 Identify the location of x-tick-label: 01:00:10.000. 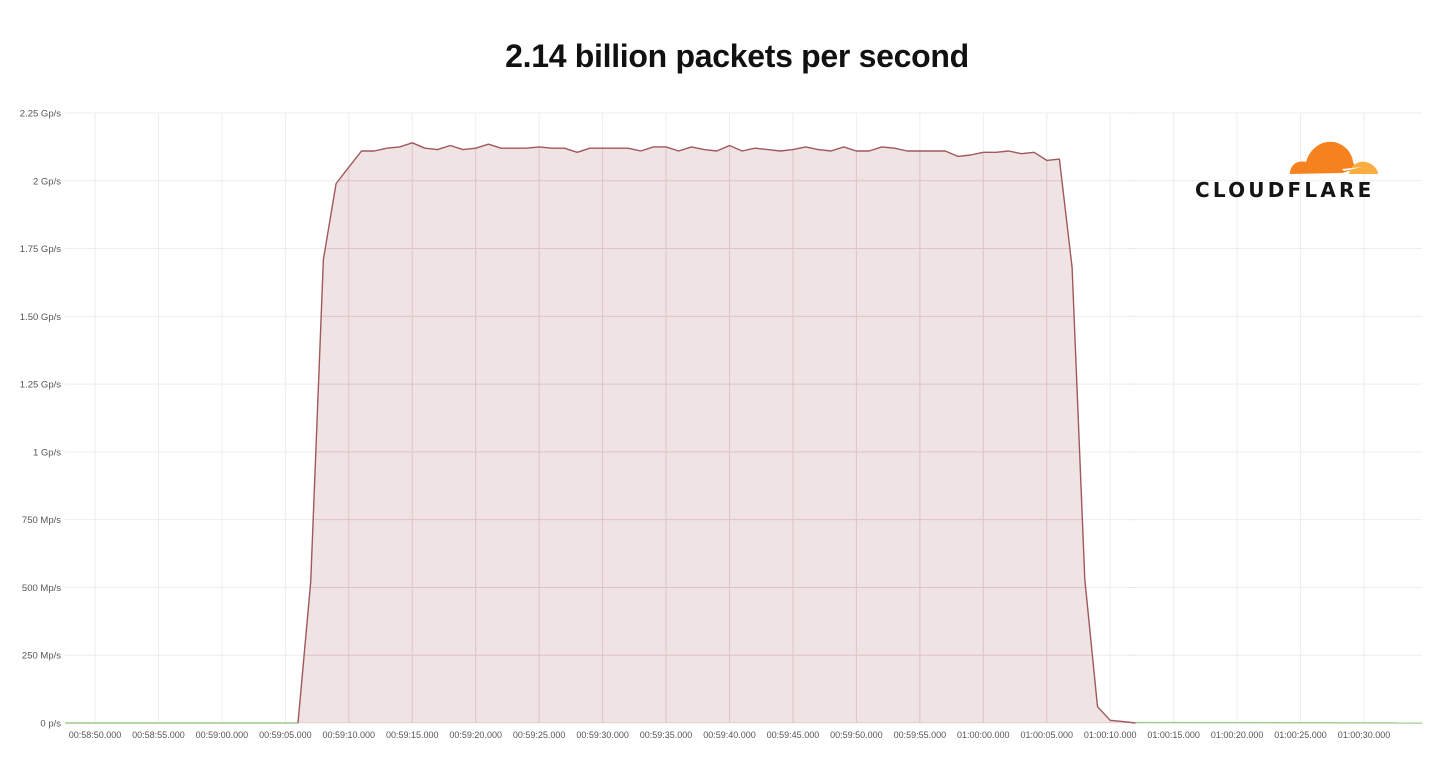
(1110, 735).